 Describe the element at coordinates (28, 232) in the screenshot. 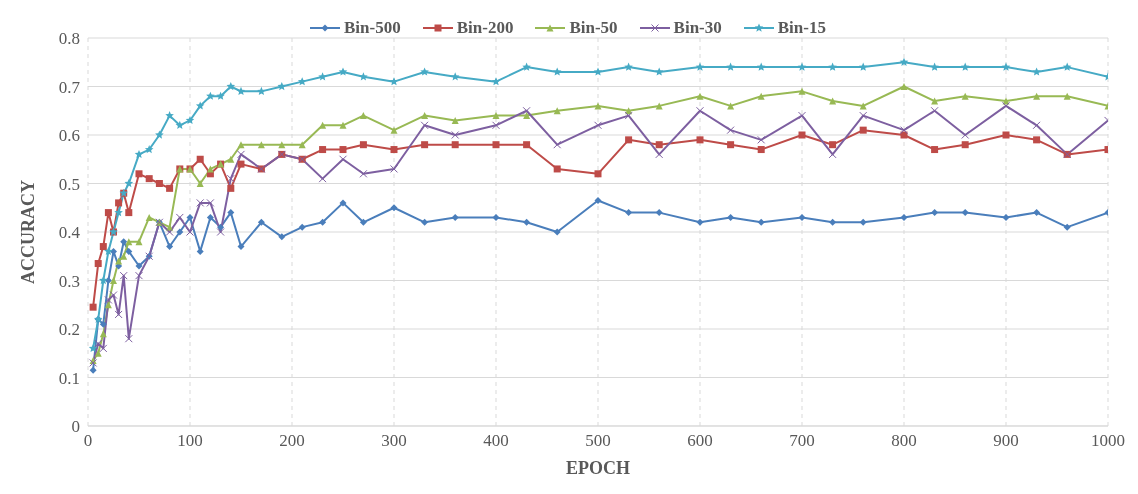

I see `y-axis-title: ACCURACY` at that location.